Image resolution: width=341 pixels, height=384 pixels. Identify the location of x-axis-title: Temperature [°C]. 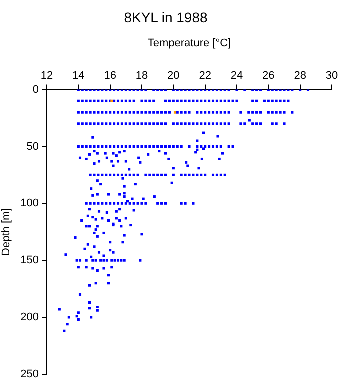
(190, 43).